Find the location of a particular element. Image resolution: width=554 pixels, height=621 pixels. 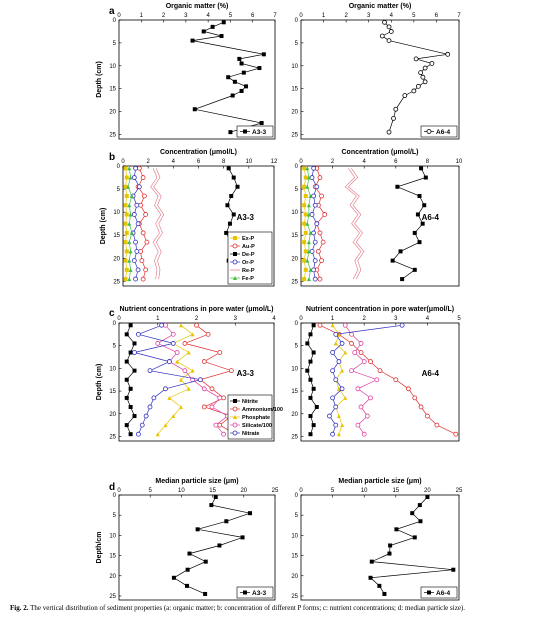

x-tick-label: 1 is located at coordinates (158, 319).